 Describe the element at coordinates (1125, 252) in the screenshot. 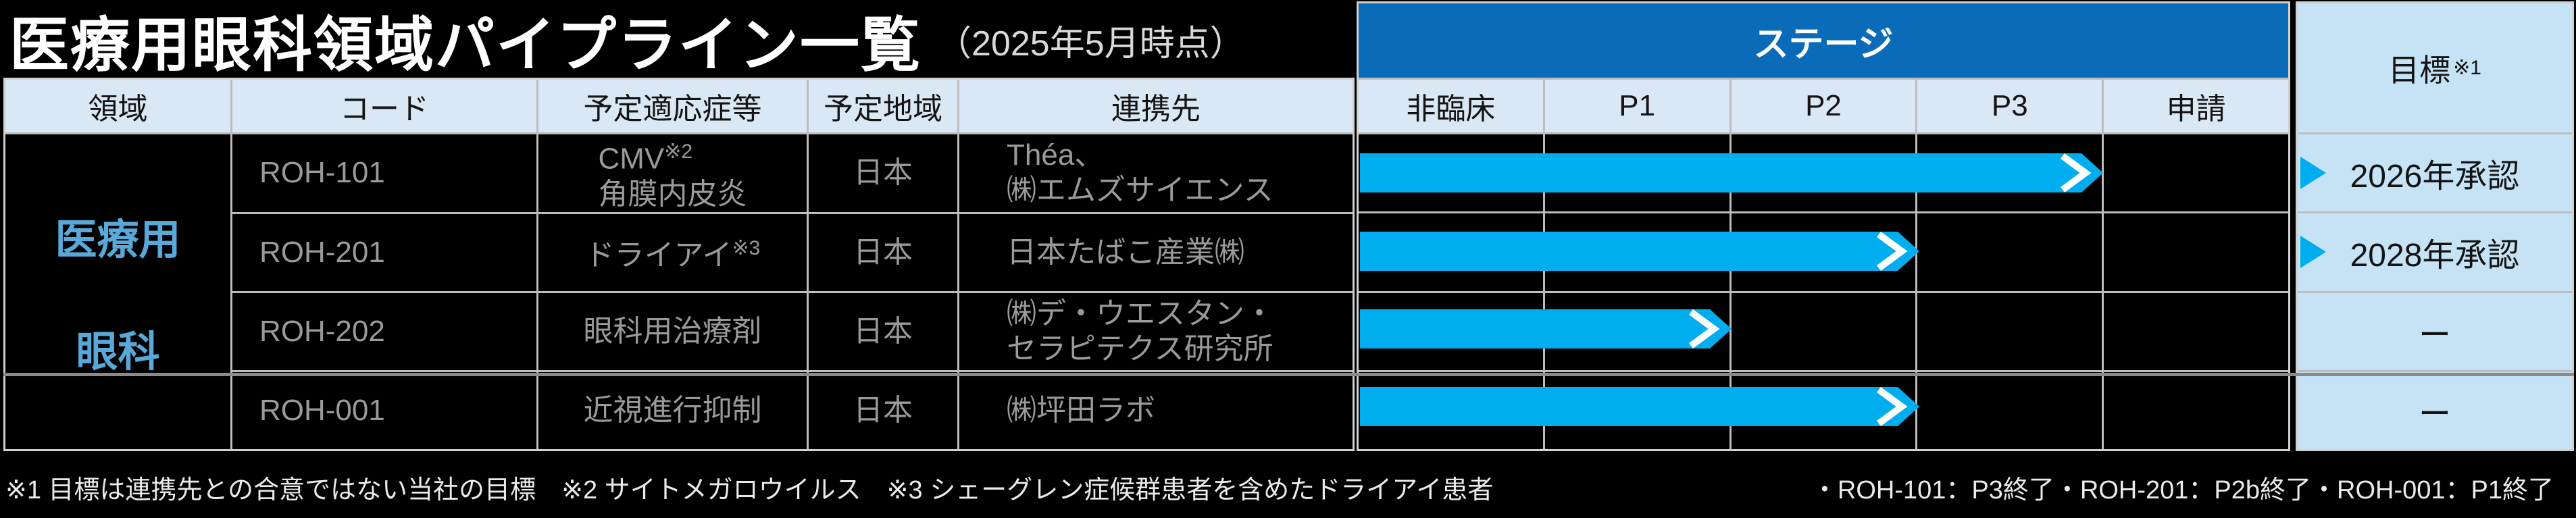

I see `row2-partner-line1: 日本たばこ産業㈱` at that location.